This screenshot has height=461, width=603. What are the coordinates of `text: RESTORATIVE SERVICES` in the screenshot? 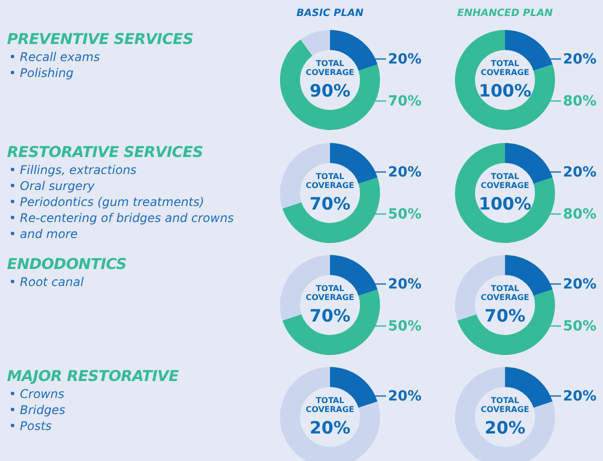 It's located at (105, 152).